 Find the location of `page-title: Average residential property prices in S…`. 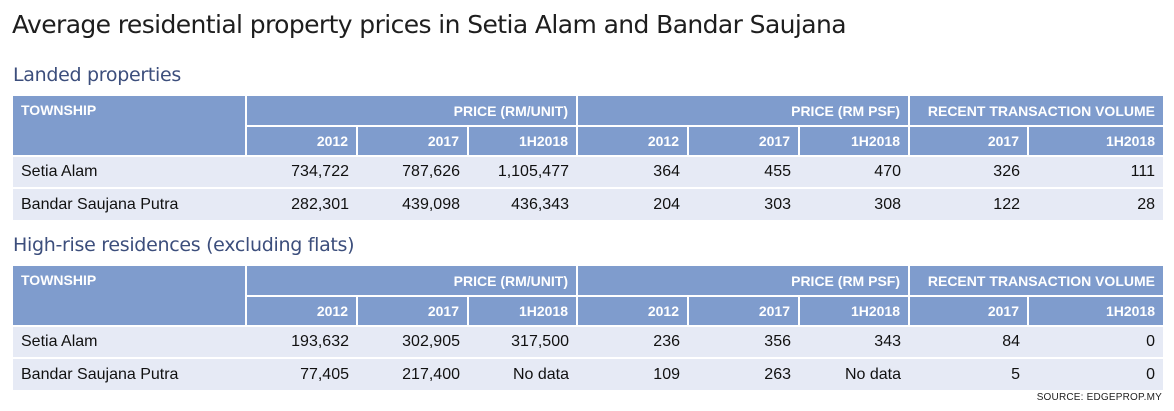

page-title: Average residential property prices in S… is located at coordinates (429, 24).